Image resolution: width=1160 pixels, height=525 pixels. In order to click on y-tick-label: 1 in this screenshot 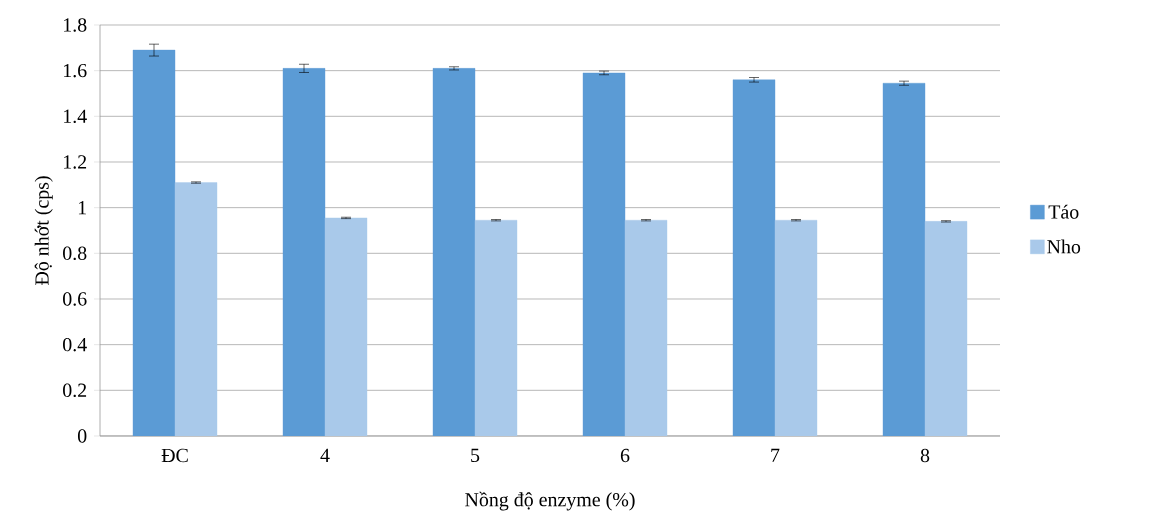, I will do `click(82, 208)`.